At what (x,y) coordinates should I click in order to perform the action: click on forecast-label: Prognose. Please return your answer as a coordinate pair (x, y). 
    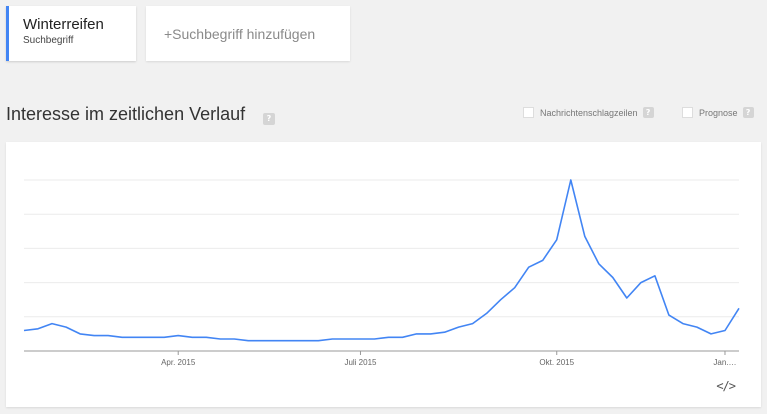
    Looking at the image, I should click on (718, 112).